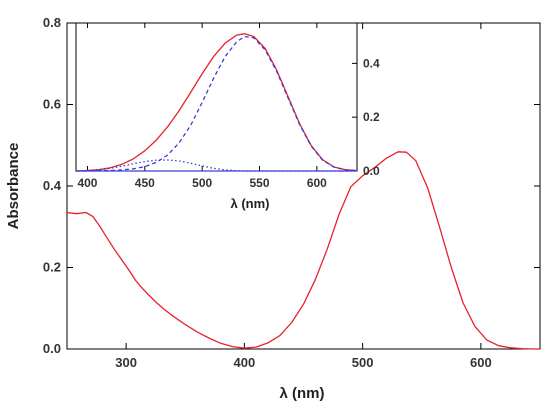  Describe the element at coordinates (52, 104) in the screenshot. I see `main-y-tick-label: 0.6` at that location.